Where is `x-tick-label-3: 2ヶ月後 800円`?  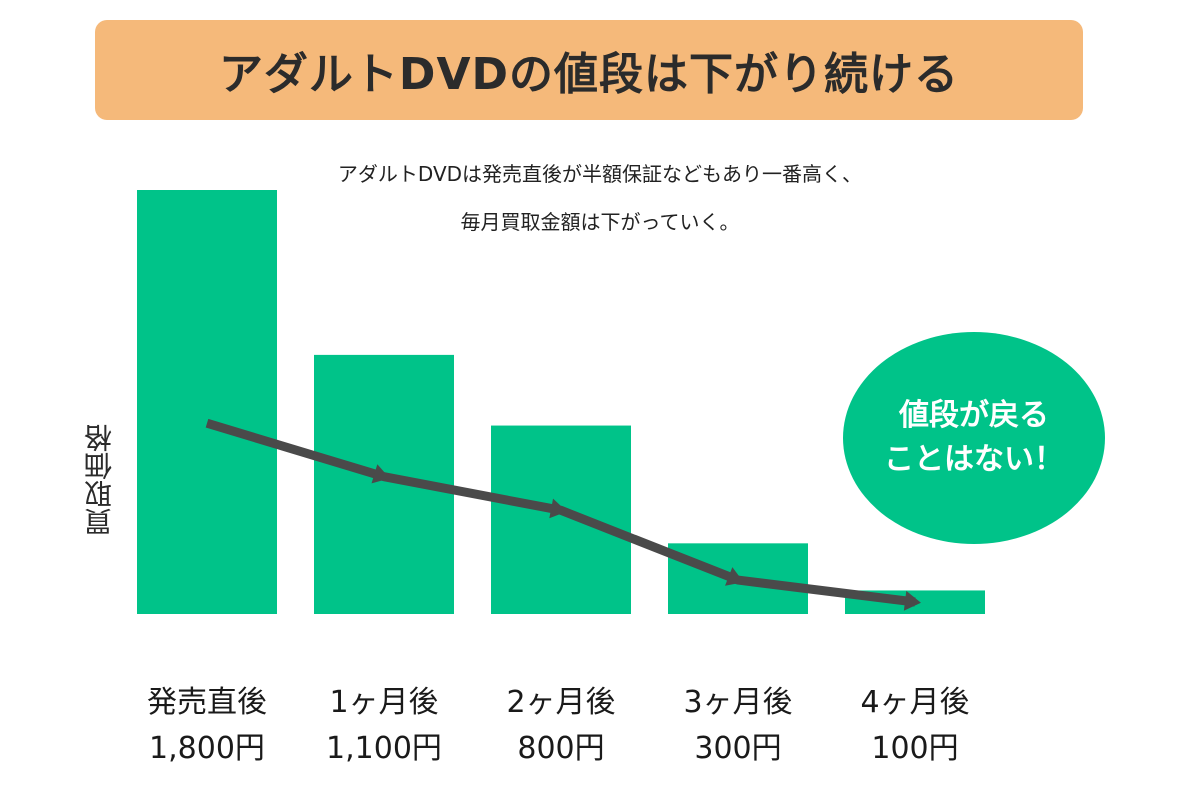 x-tick-label-3: 2ヶ月後 800円 is located at coordinates (561, 726).